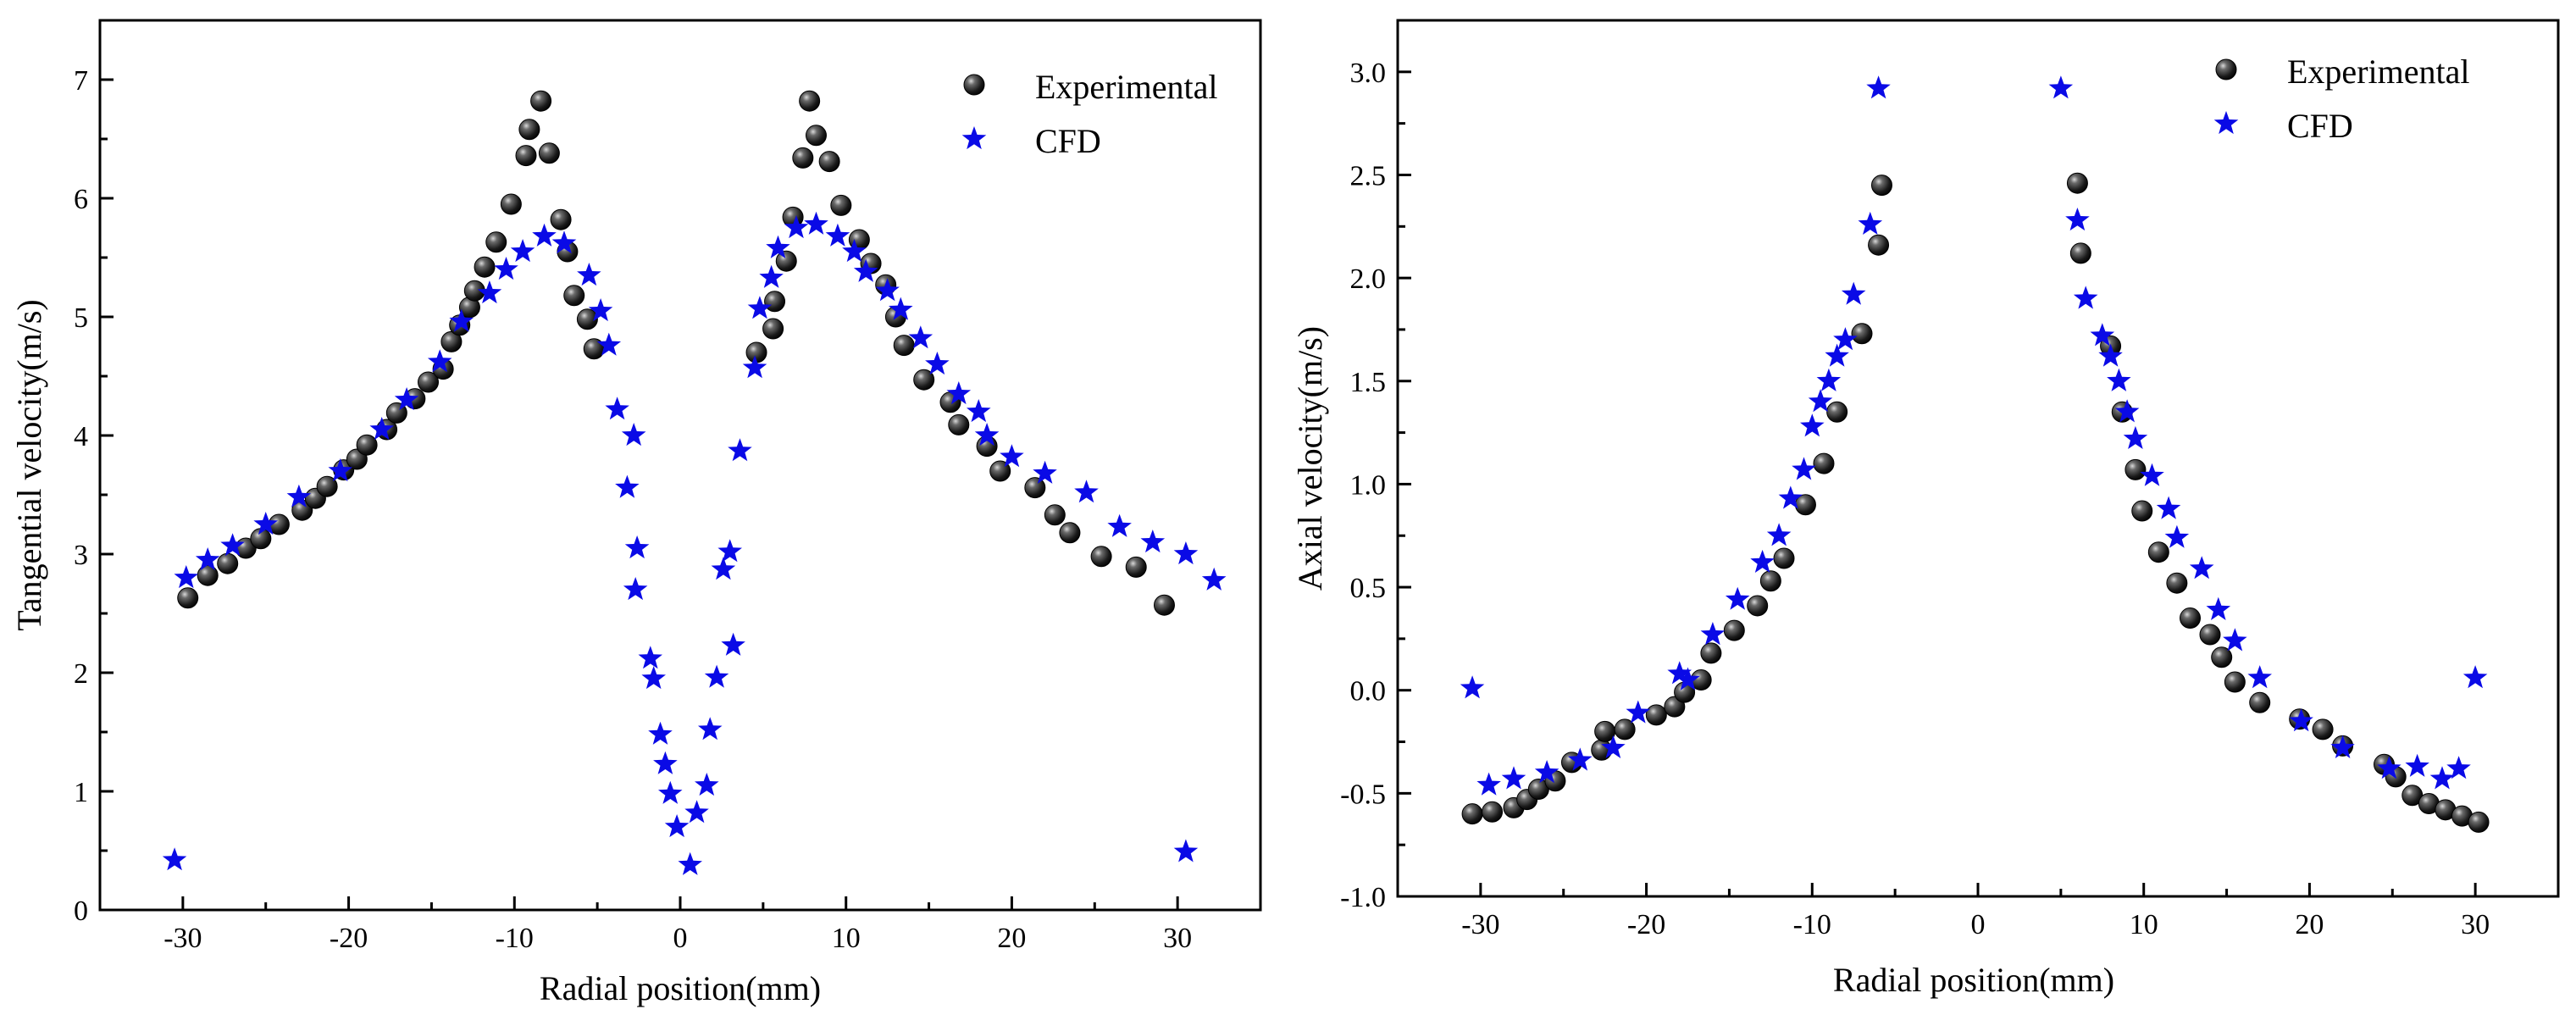 The height and width of the screenshot is (1015, 2576). Describe the element at coordinates (1812, 924) in the screenshot. I see `right-x-tick-label: -10` at that location.